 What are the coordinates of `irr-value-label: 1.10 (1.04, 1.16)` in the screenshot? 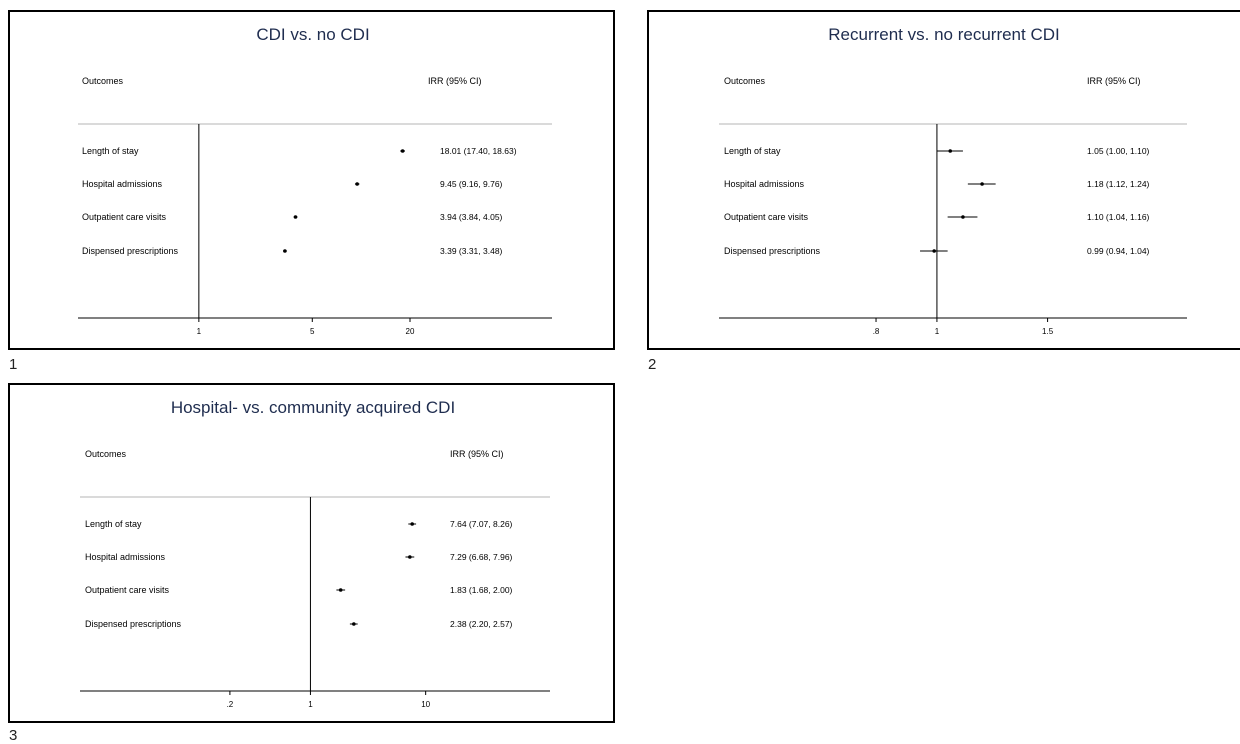 It's located at (1118, 217).